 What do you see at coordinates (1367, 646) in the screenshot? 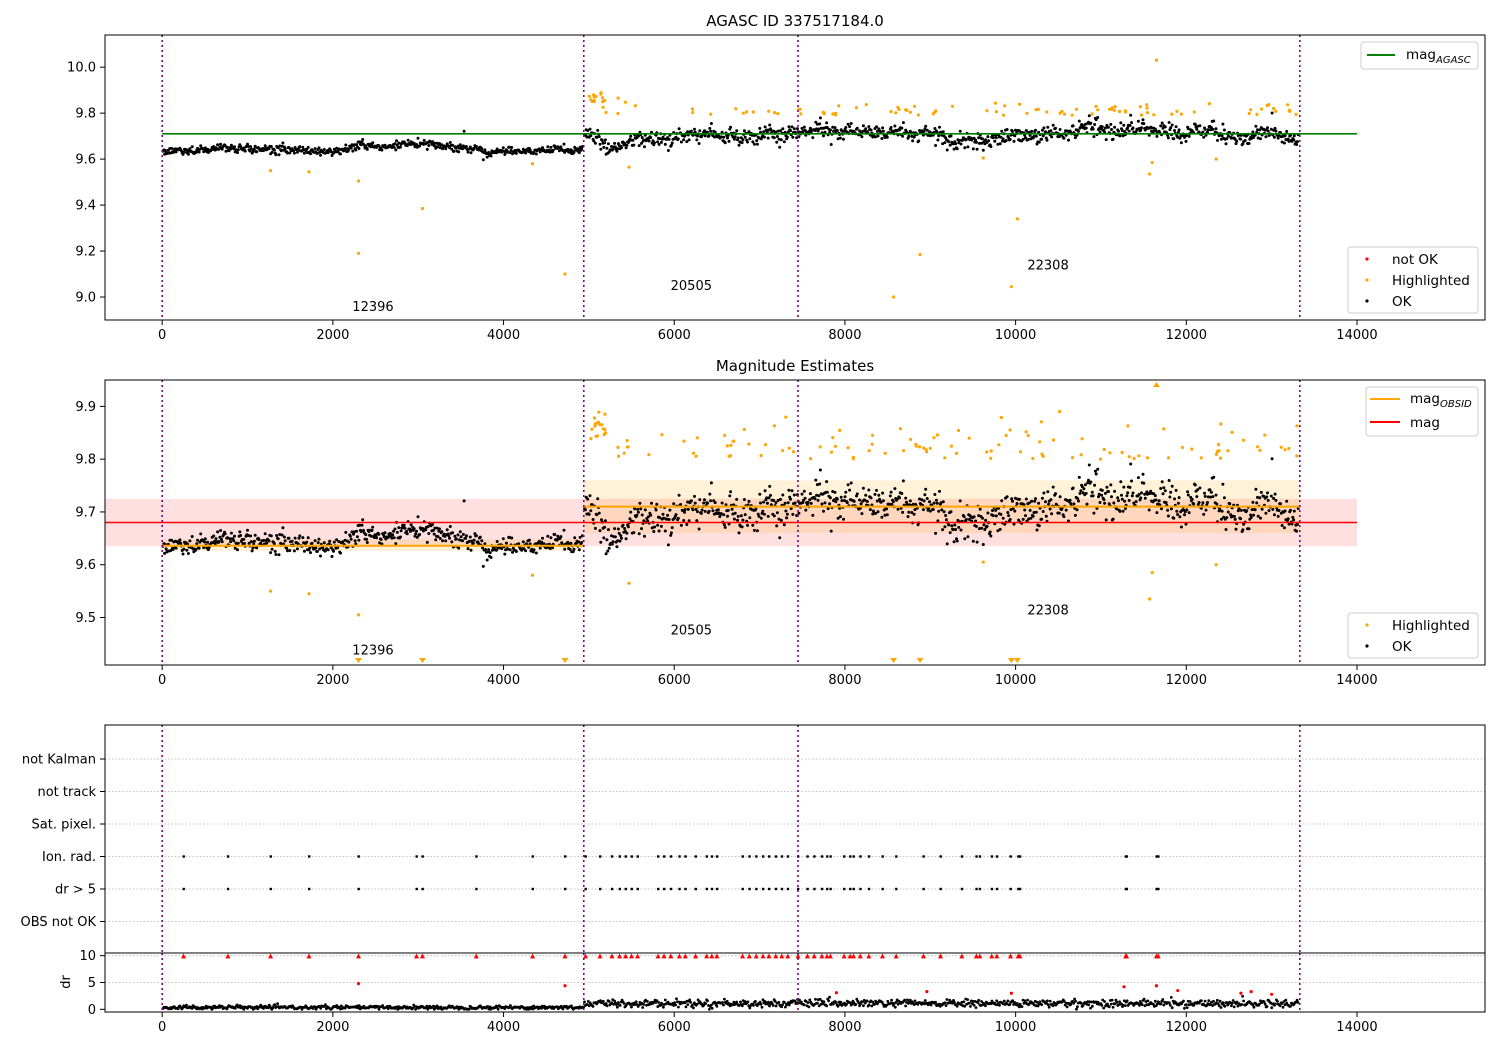
I see `legend-swatch-ok` at bounding box center [1367, 646].